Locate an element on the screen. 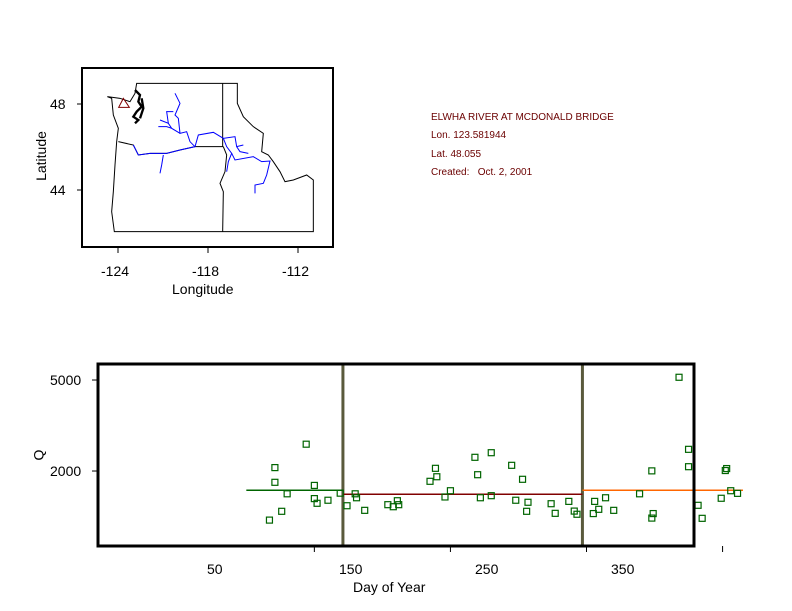 This screenshot has width=792, height=611. state-outline is located at coordinates (210, 157).